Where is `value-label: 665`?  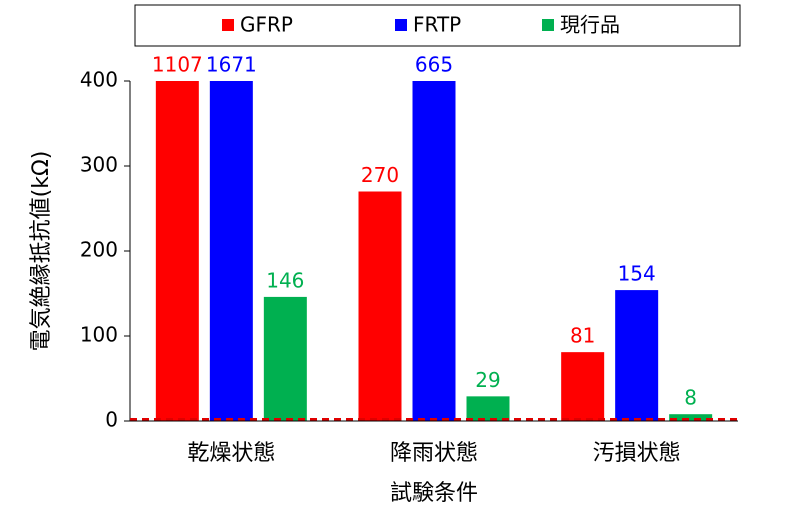
value-label: 665 is located at coordinates (434, 65).